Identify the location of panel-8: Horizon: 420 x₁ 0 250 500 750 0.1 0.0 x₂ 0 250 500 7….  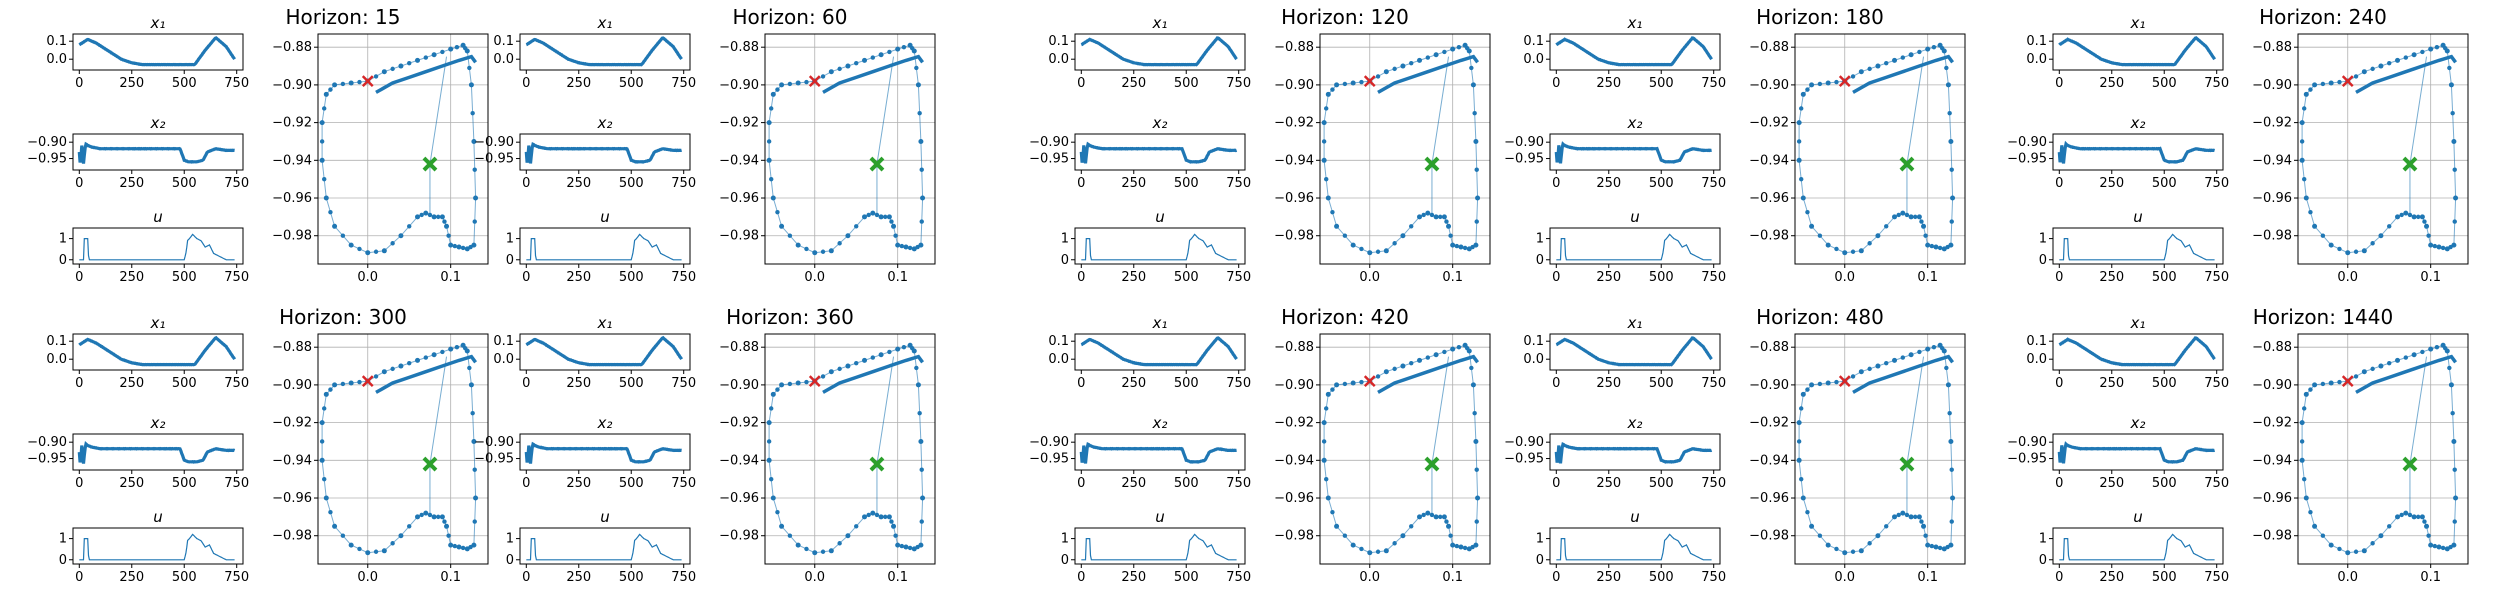
(1260, 445).